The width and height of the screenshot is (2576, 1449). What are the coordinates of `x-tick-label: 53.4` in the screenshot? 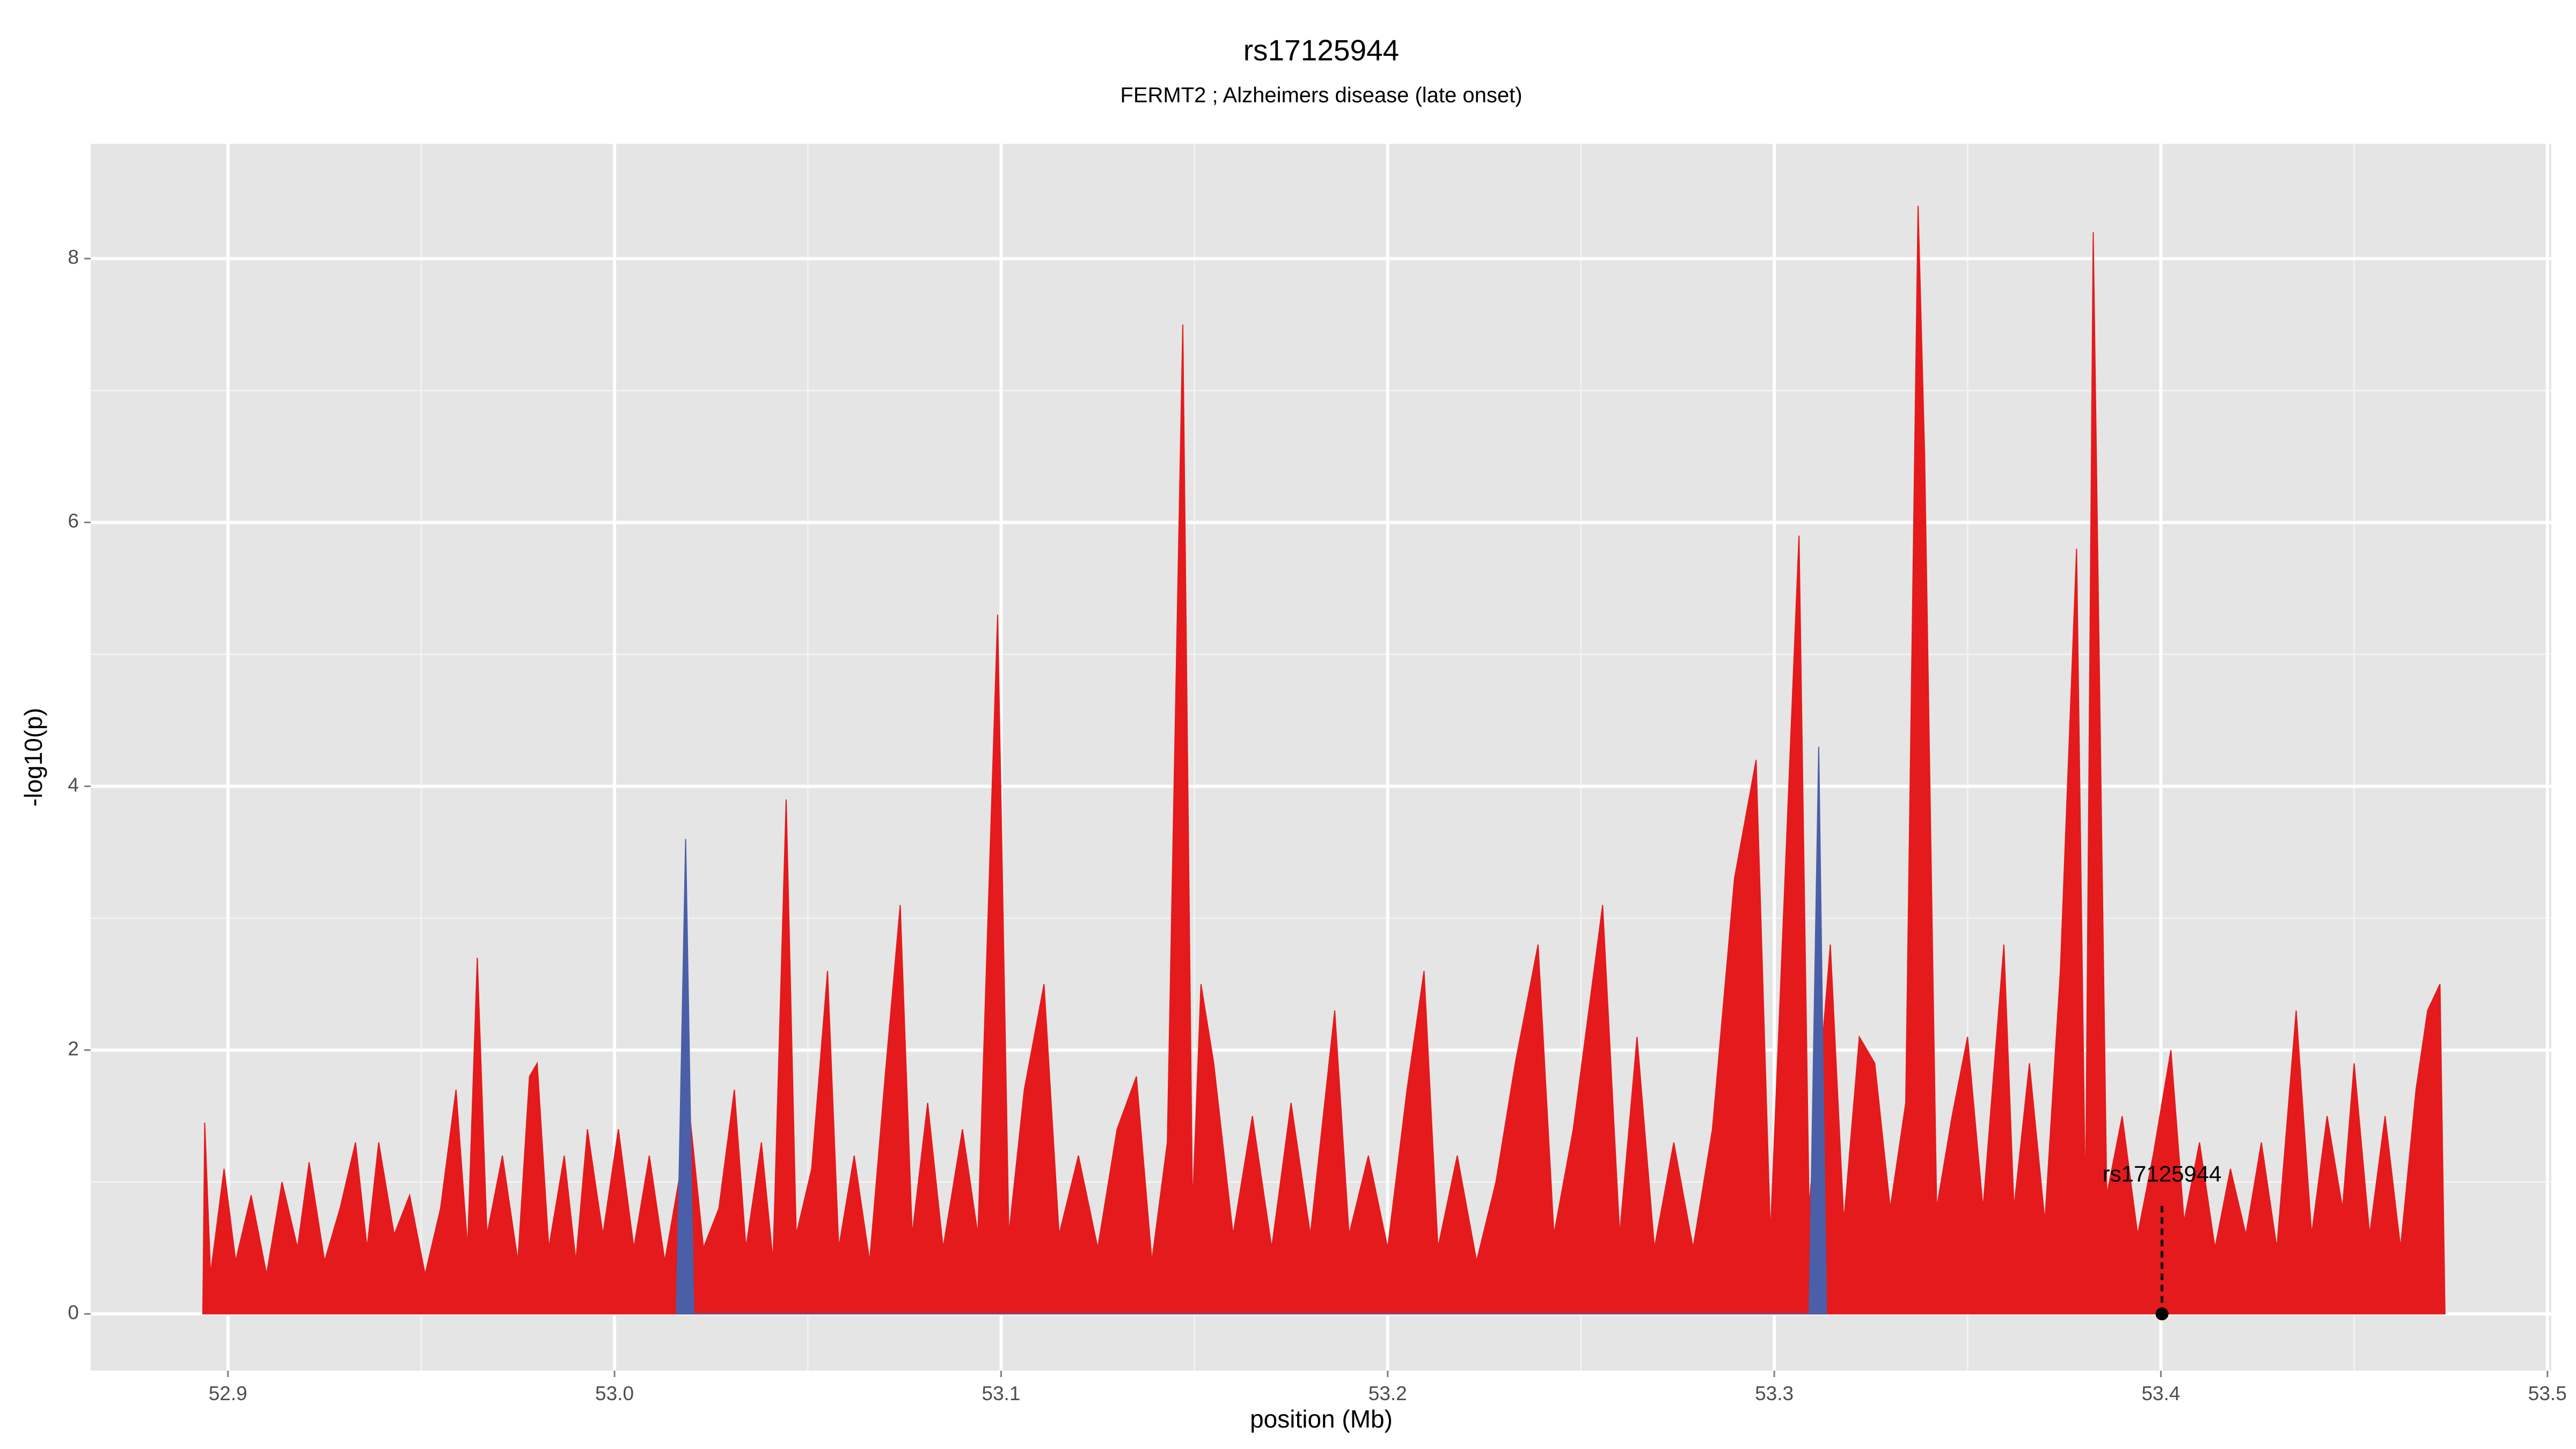 It's located at (2160, 1393).